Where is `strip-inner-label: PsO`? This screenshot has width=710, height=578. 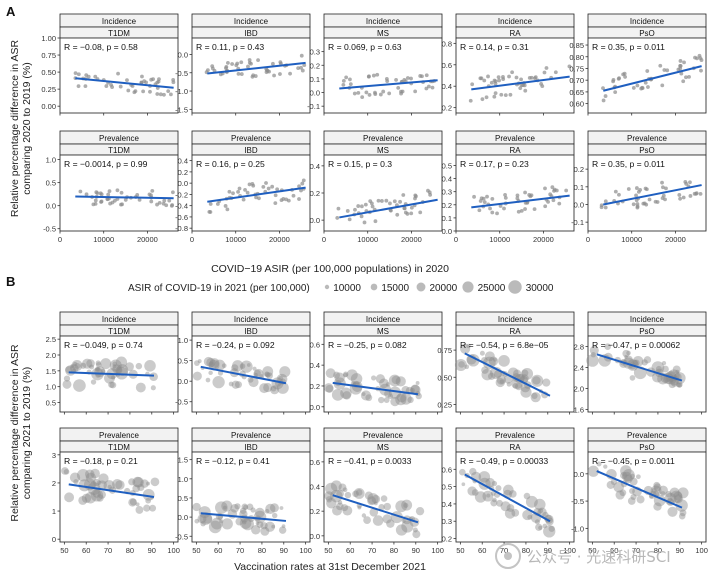
strip-inner-label: PsO is located at coordinates (647, 150).